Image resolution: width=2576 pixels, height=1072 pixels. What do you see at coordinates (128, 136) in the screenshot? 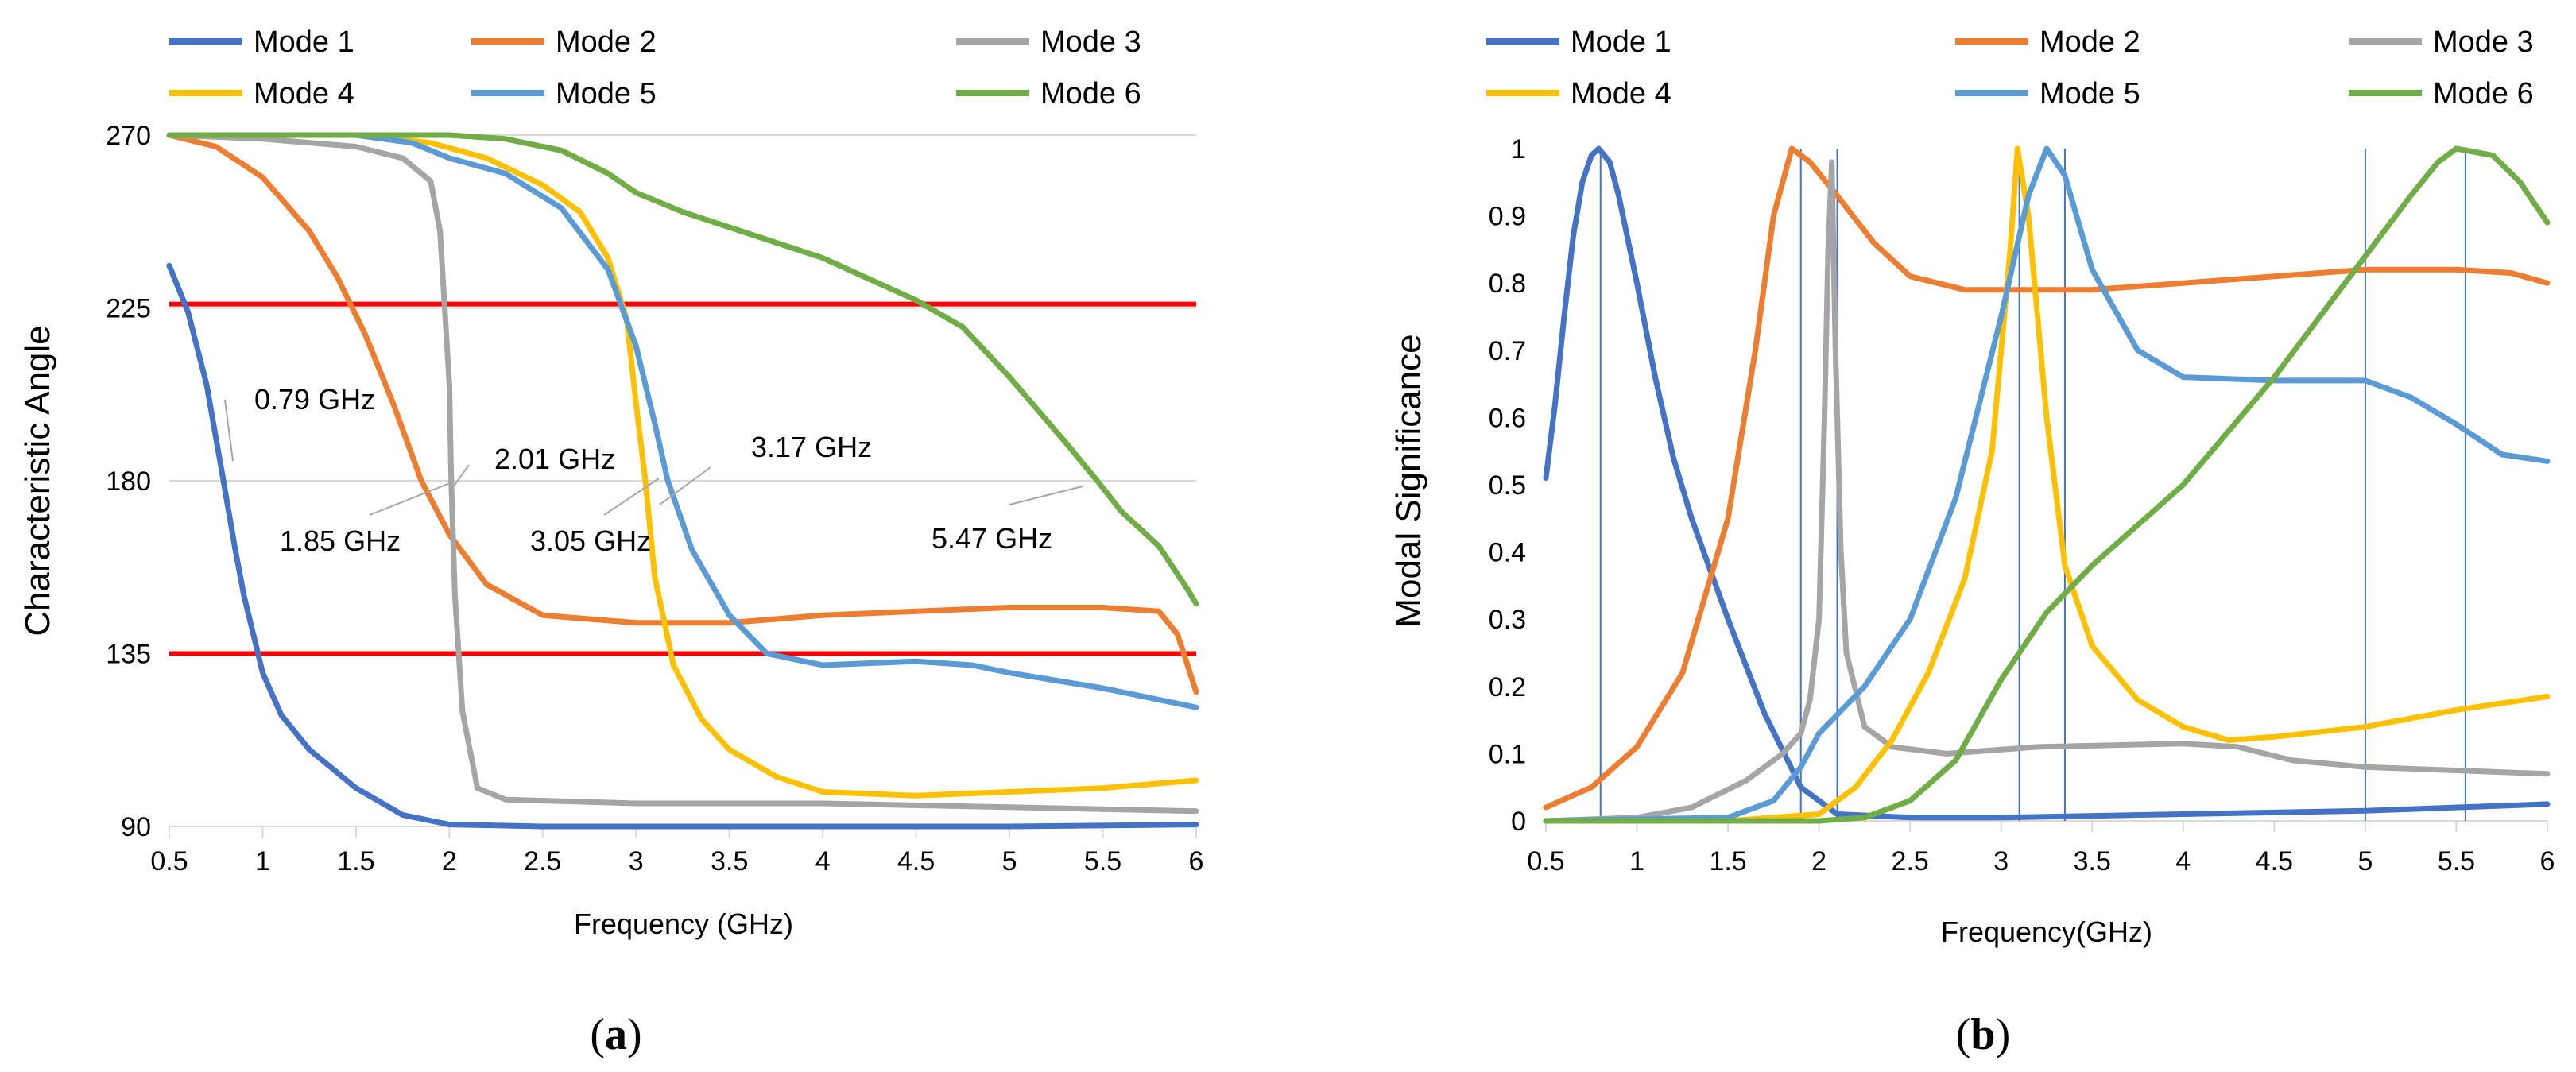
I see `y-tick-label: 270` at bounding box center [128, 136].